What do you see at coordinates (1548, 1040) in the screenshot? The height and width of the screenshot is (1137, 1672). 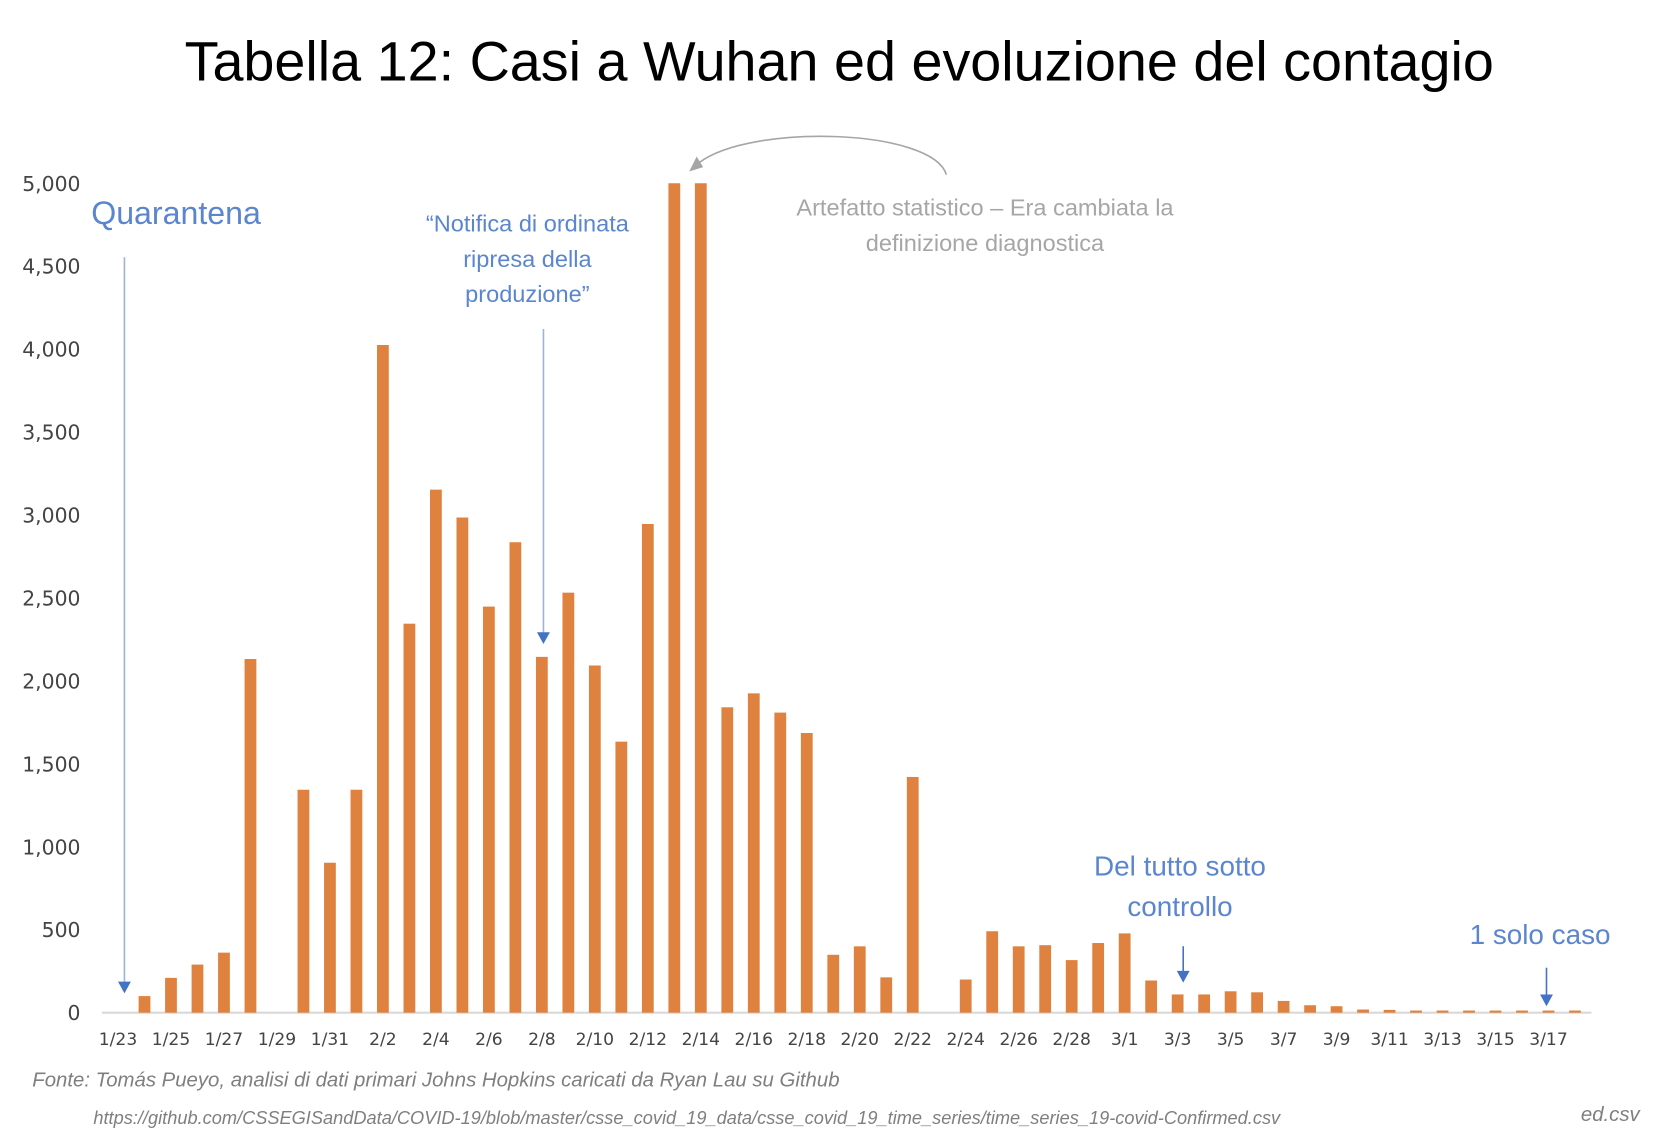 I see `x-tick-label: 3/17` at bounding box center [1548, 1040].